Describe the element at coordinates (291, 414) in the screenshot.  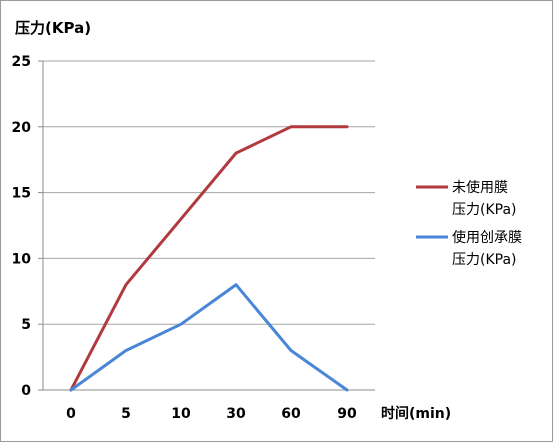
I see `x-tick-label: 60` at that location.